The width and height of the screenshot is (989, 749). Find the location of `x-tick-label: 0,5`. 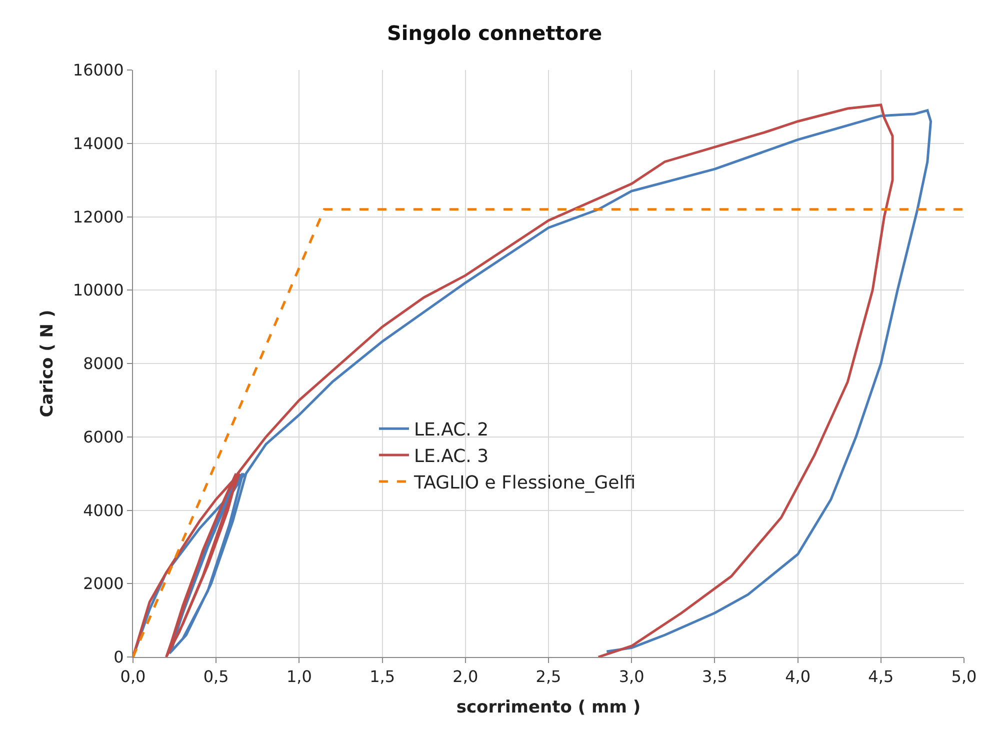

x-tick-label: 0,5 is located at coordinates (216, 676).